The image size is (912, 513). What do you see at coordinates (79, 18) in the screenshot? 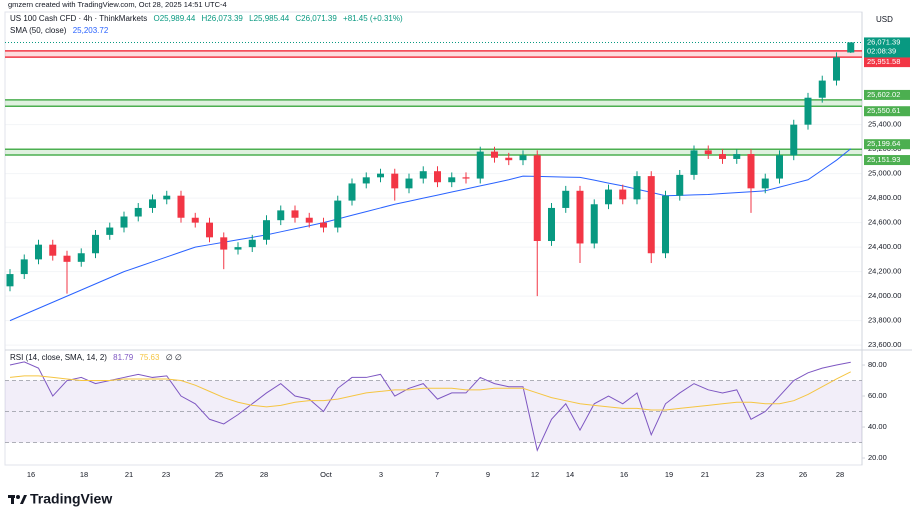
I see `symbol-title: US 100 Cash CFD · 4h · ThinkMarkets` at bounding box center [79, 18].